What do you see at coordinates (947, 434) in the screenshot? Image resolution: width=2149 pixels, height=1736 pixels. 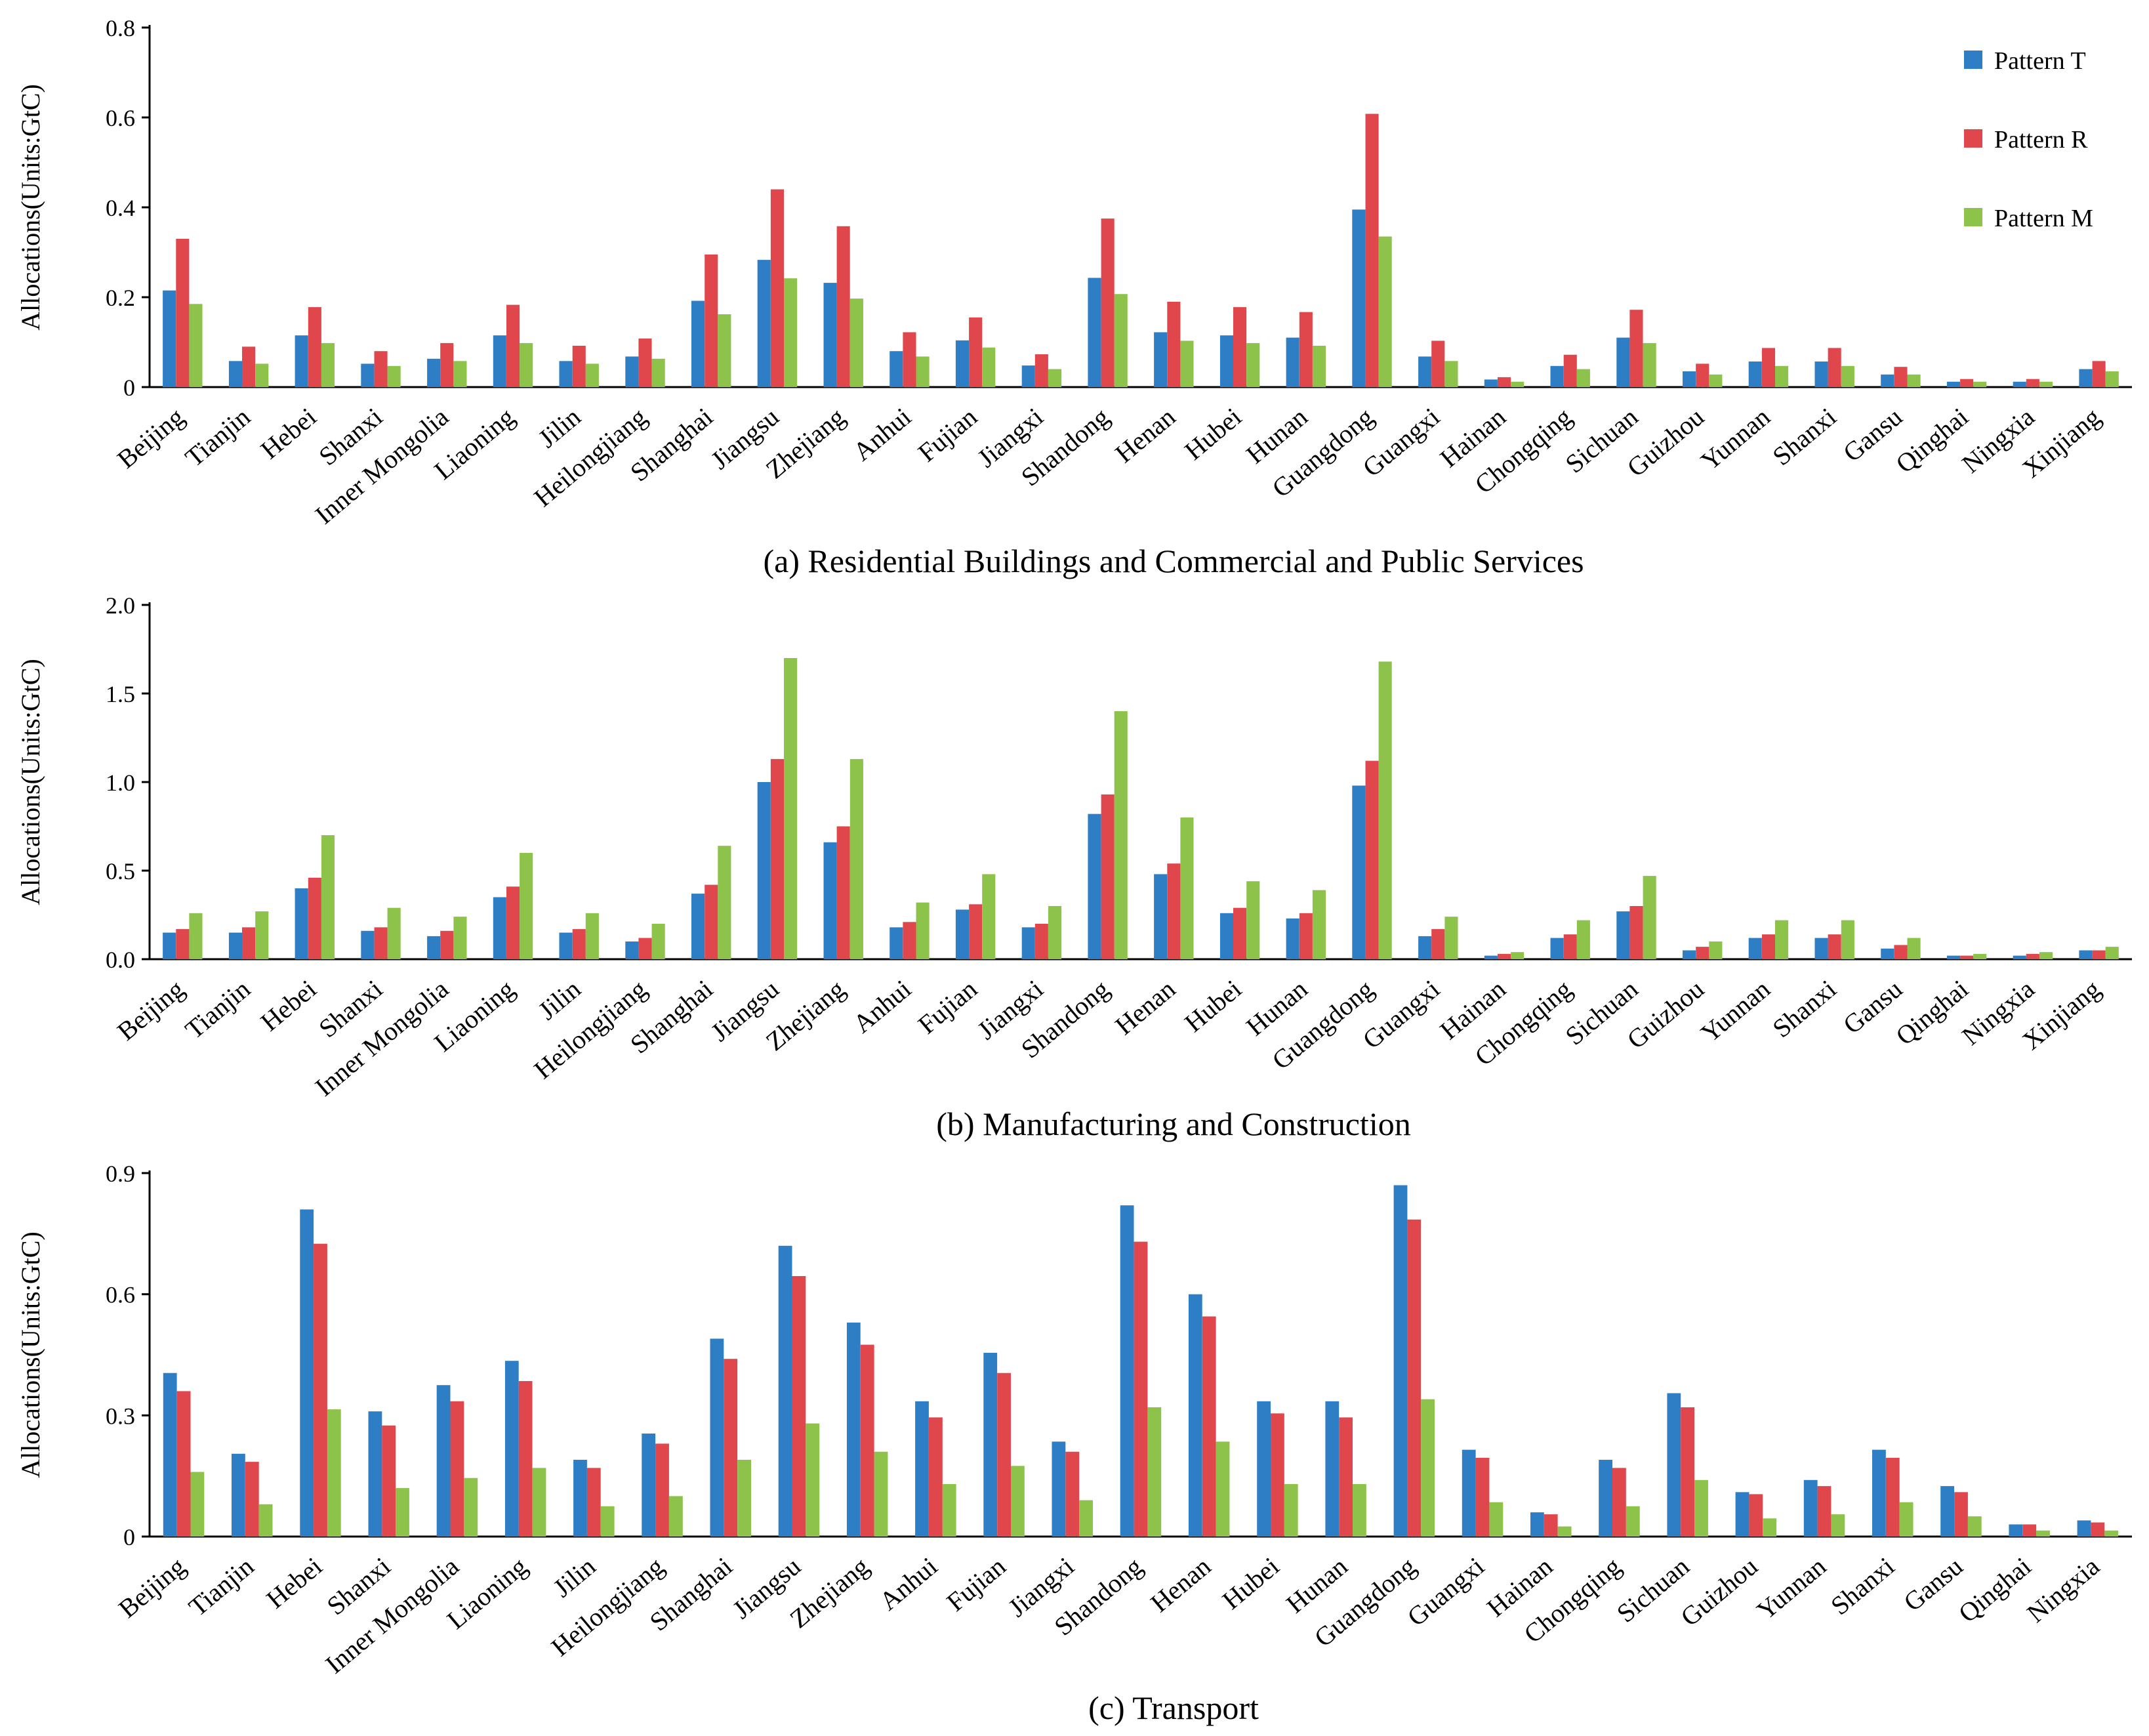 I see `category-label: Fujian` at bounding box center [947, 434].